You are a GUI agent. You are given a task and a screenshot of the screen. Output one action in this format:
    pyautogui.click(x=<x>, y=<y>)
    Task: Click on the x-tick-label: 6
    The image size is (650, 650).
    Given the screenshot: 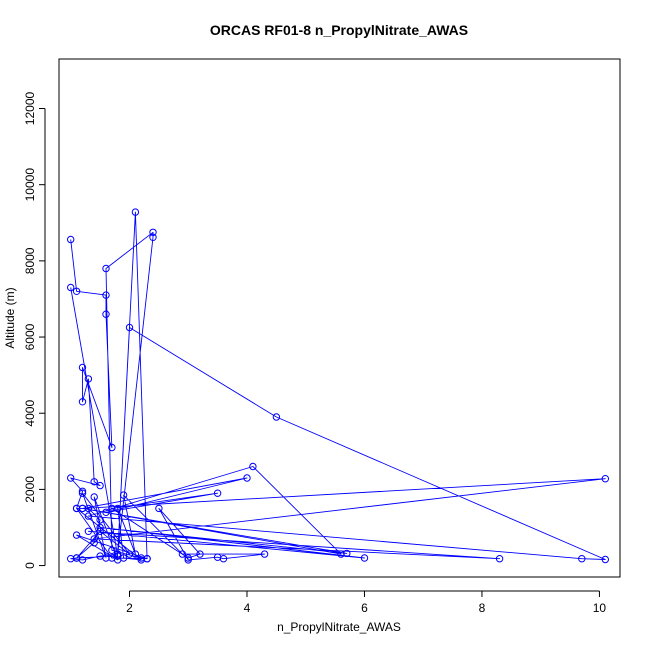 What is the action you would take?
    pyautogui.click(x=364, y=608)
    